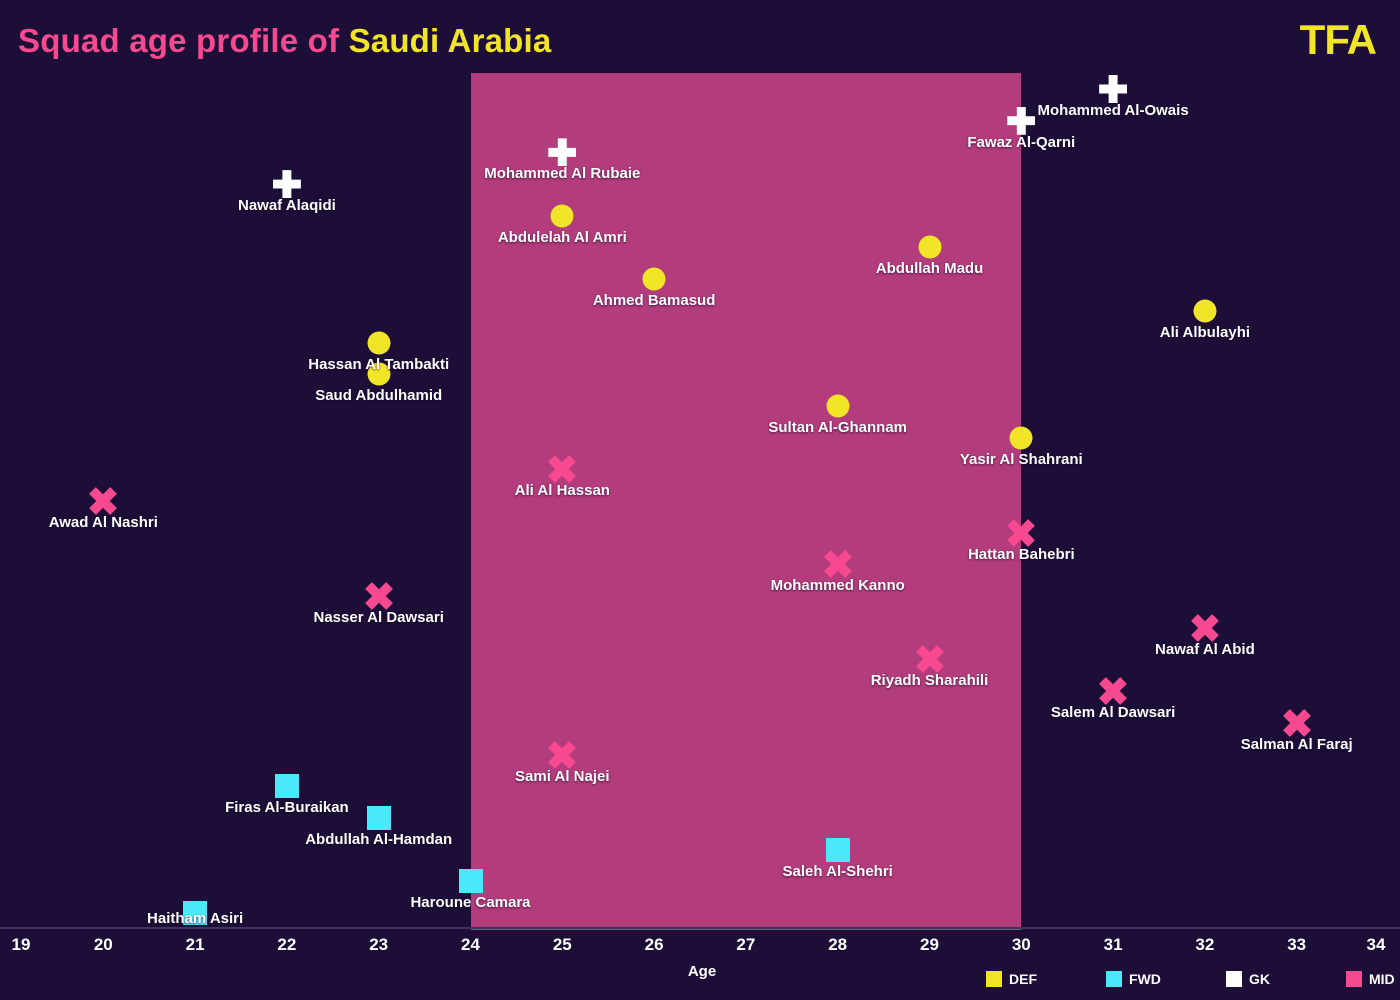 The image size is (1400, 1000). Describe the element at coordinates (379, 839) in the screenshot. I see `player-label: Abdullah Al-Hamdan` at that location.